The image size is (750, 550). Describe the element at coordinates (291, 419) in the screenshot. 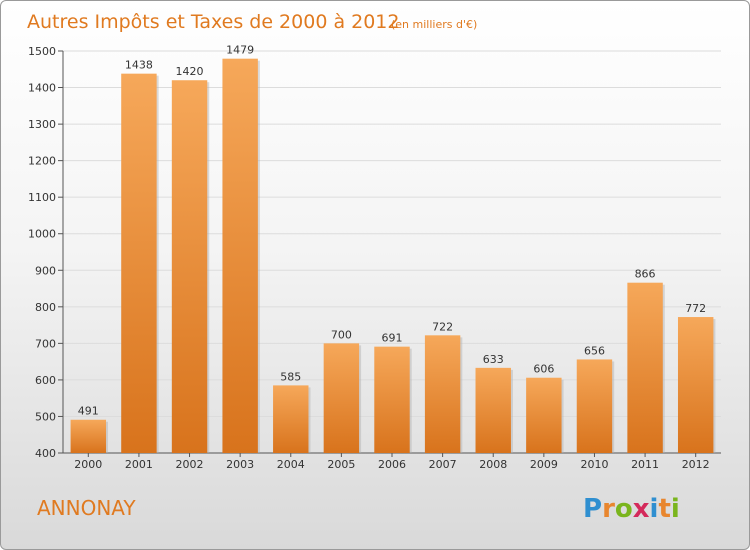

I see `bar-2004` at that location.